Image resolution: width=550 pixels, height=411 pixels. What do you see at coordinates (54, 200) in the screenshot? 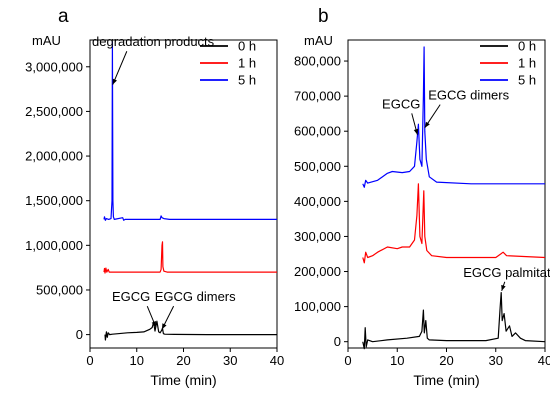
I see `chart-a-y-tick-label: 1,500,000` at bounding box center [54, 200].